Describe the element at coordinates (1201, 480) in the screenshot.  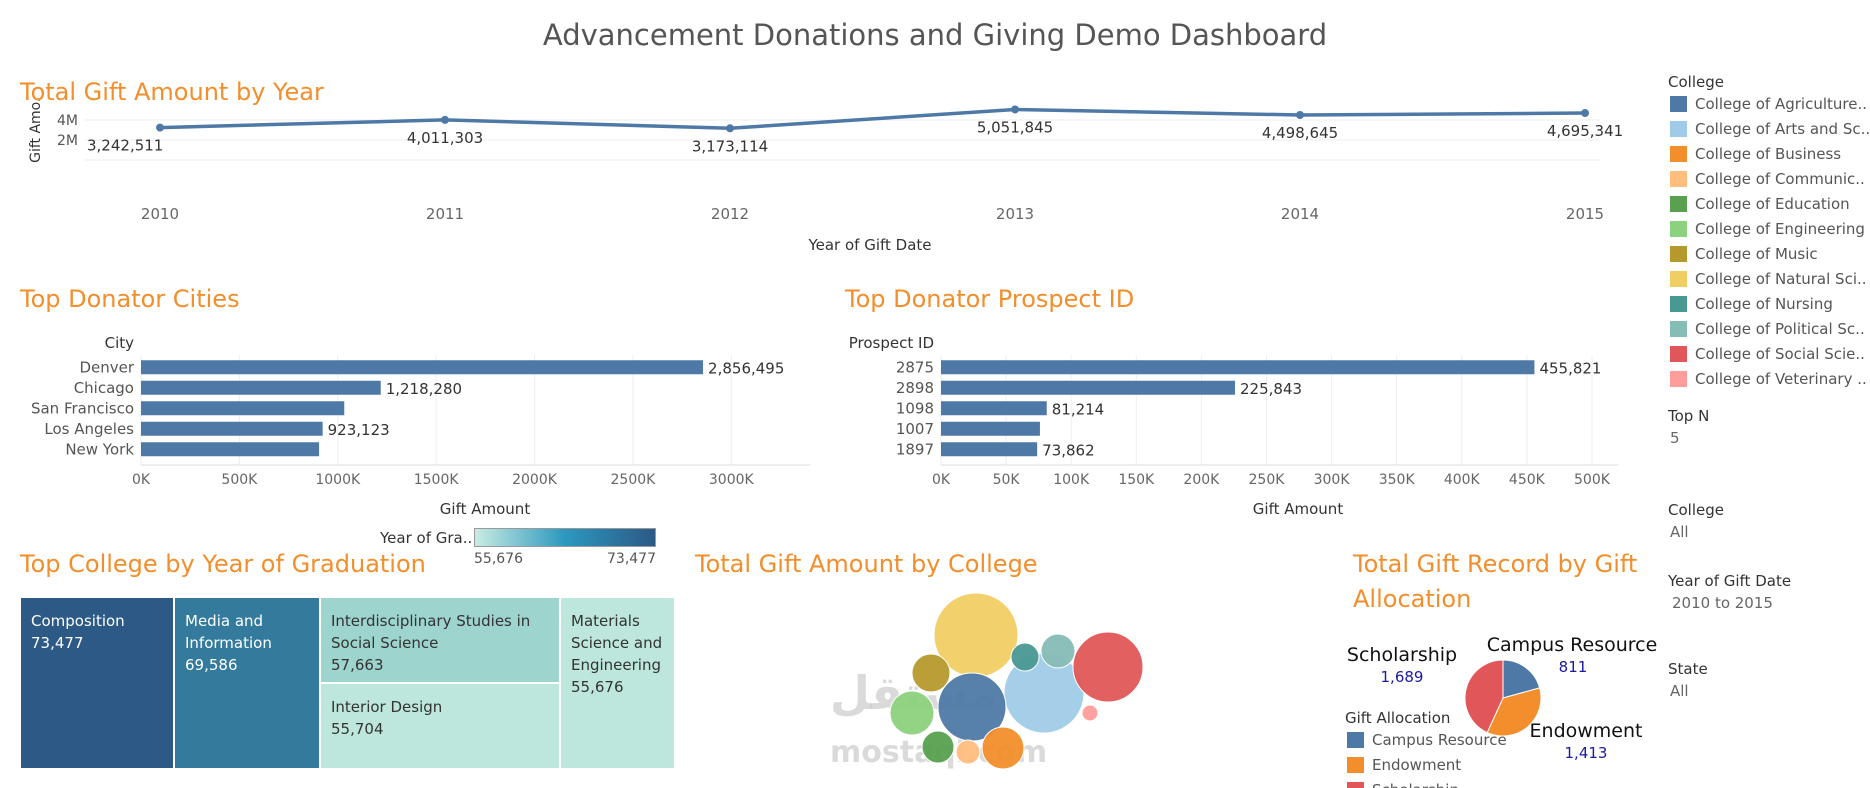
I see `prospect-xtick: 200K` at that location.